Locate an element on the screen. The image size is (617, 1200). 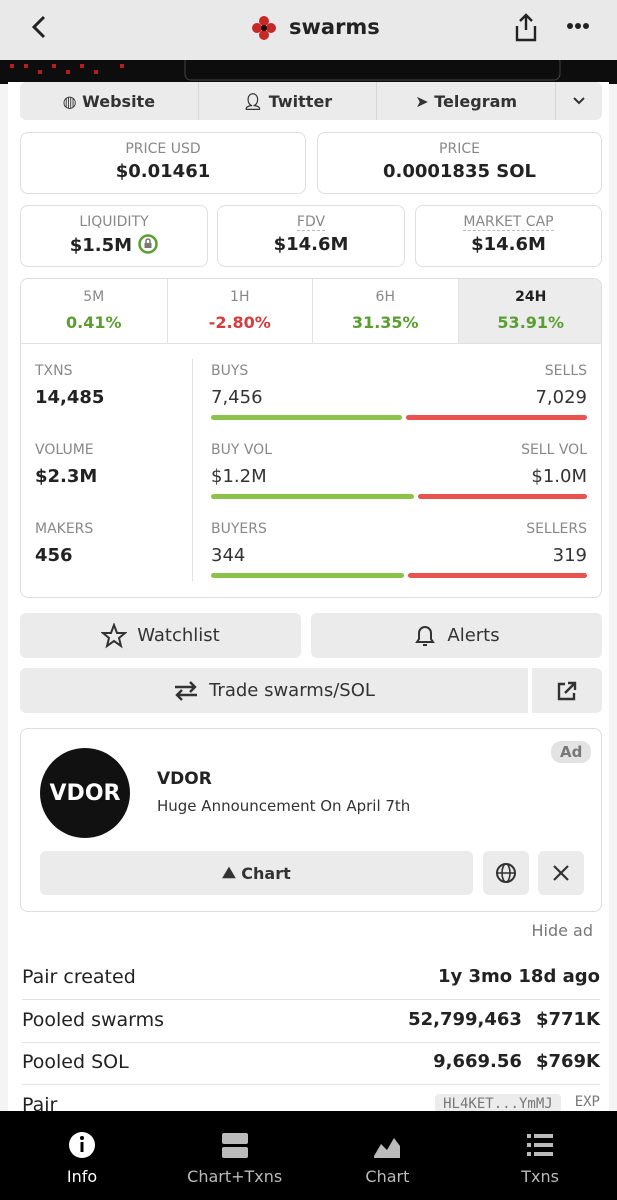
info-value: 52,799,463 is located at coordinates (465, 1019).